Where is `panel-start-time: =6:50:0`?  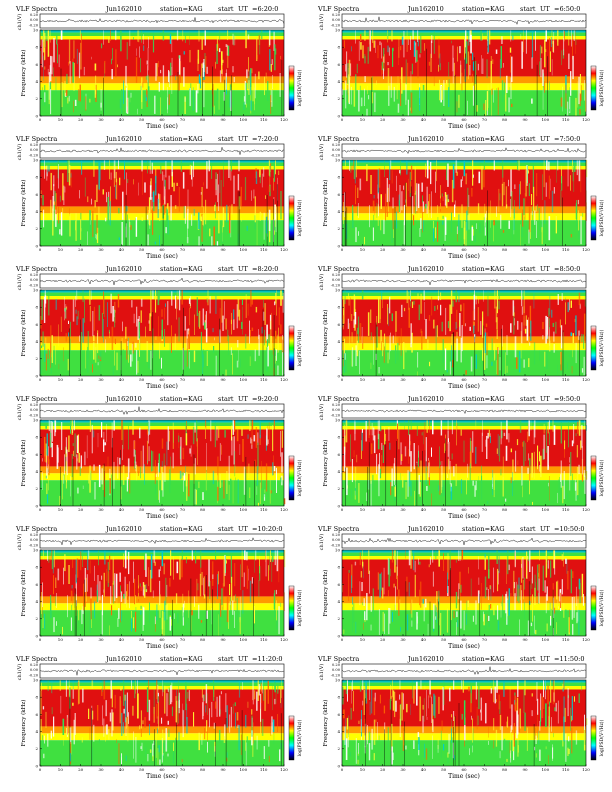
panel-start-time: =6:50:0 is located at coordinates (567, 9).